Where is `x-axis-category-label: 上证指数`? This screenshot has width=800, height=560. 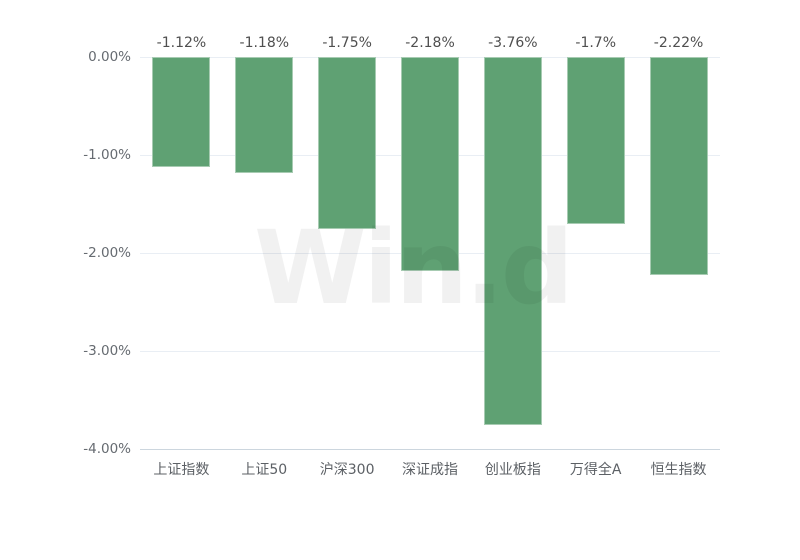 x-axis-category-label: 上证指数 is located at coordinates (181, 470).